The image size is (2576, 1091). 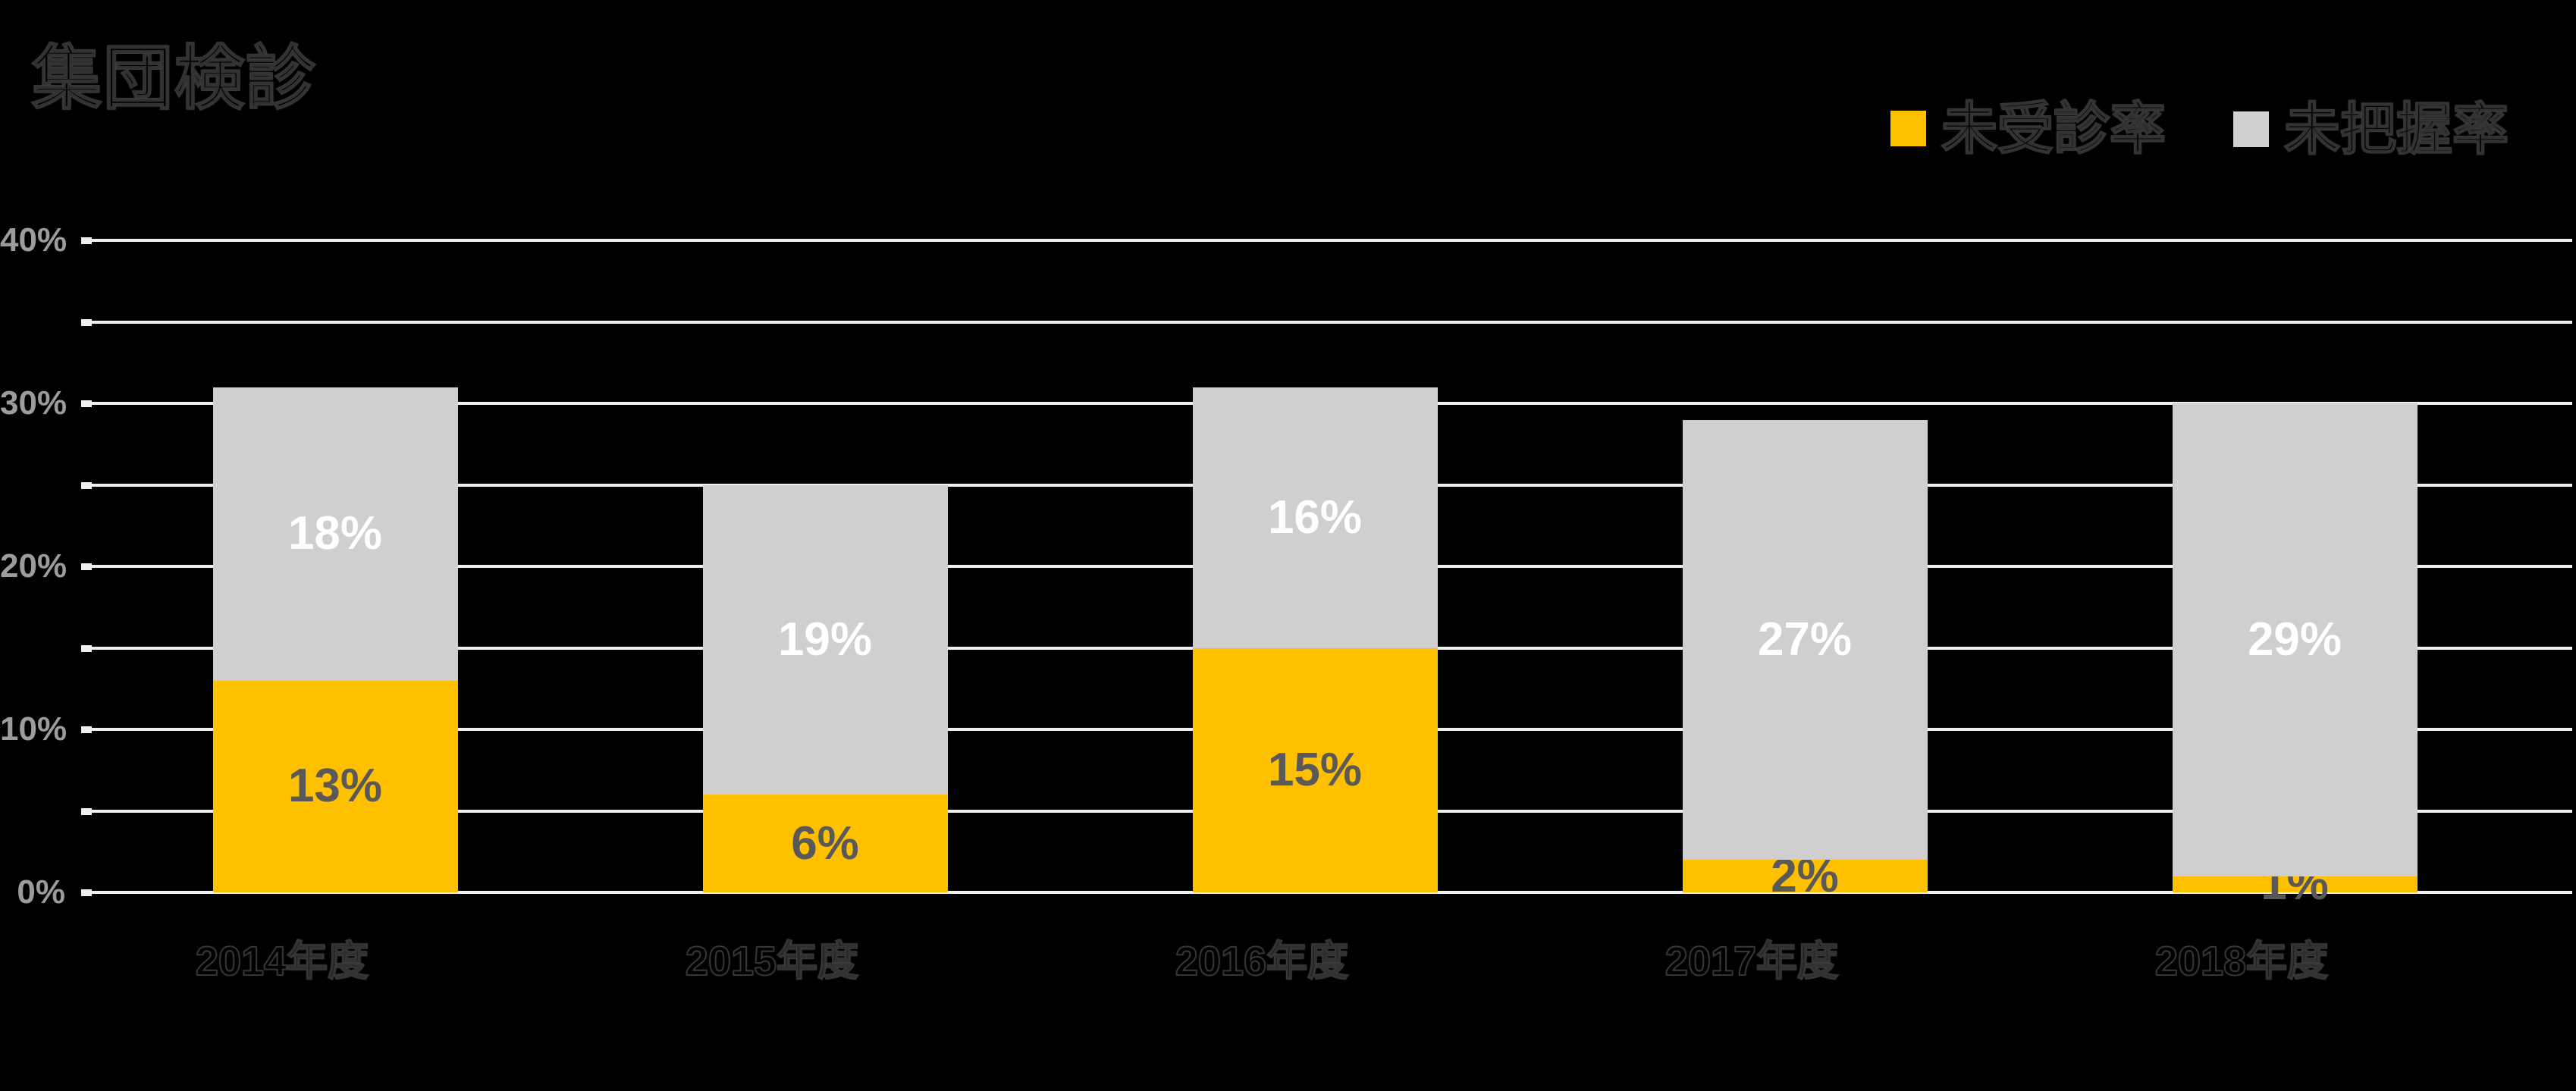 I want to click on bar-value-label: 29%, so click(x=2294, y=639).